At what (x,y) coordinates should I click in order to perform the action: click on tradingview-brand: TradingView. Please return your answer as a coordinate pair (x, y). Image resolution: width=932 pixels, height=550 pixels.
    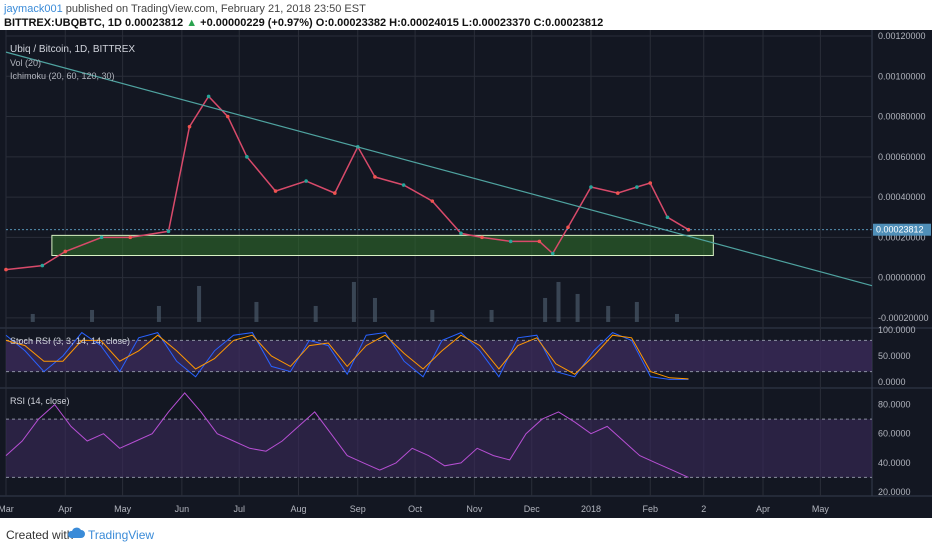
    Looking at the image, I should click on (121, 535).